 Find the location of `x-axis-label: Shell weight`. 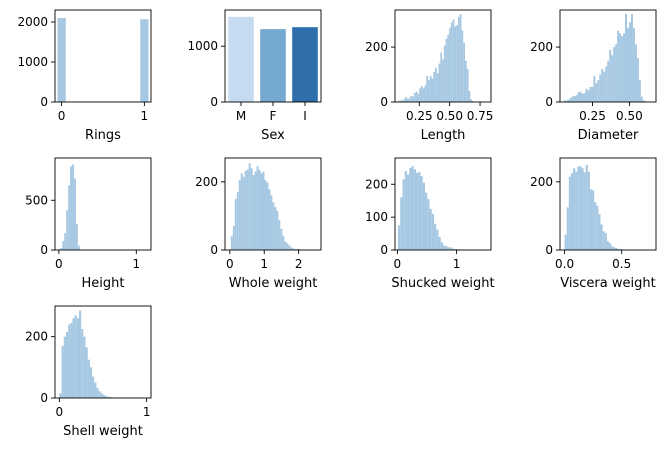

x-axis-label: Shell weight is located at coordinates (103, 431).